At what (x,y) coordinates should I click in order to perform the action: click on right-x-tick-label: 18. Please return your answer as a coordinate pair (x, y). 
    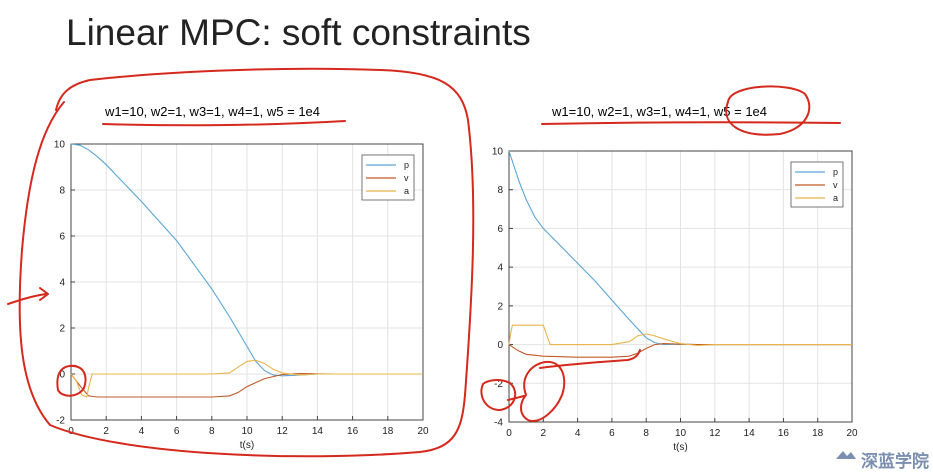
    Looking at the image, I should click on (818, 433).